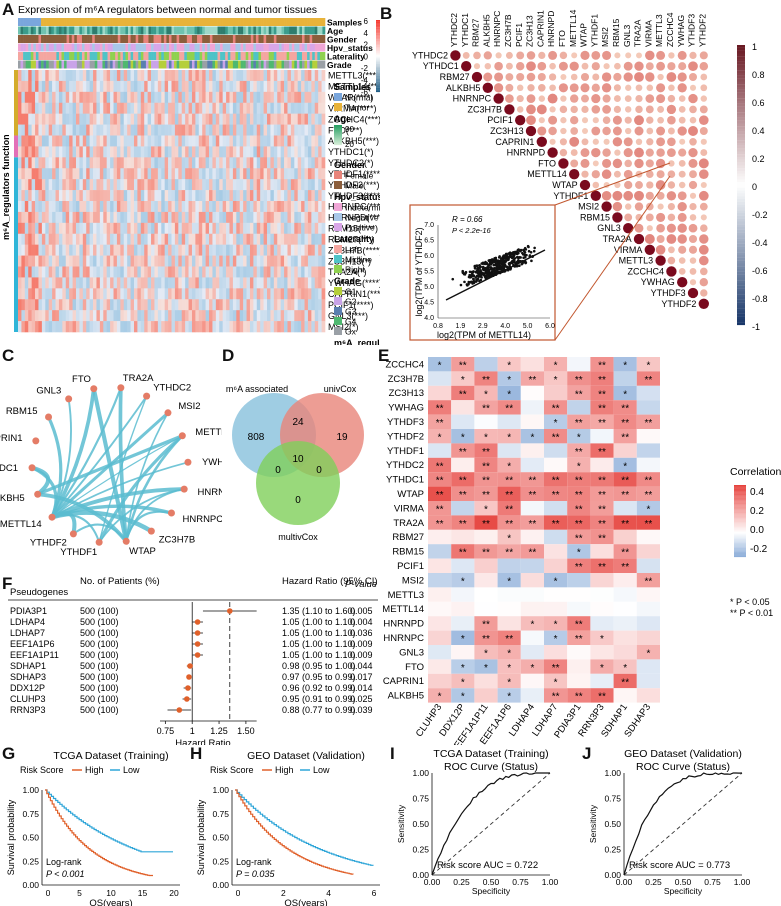 The width and height of the screenshot is (781, 906). What do you see at coordinates (338, 142) in the screenshot?
I see `age-gradient` at bounding box center [338, 142].